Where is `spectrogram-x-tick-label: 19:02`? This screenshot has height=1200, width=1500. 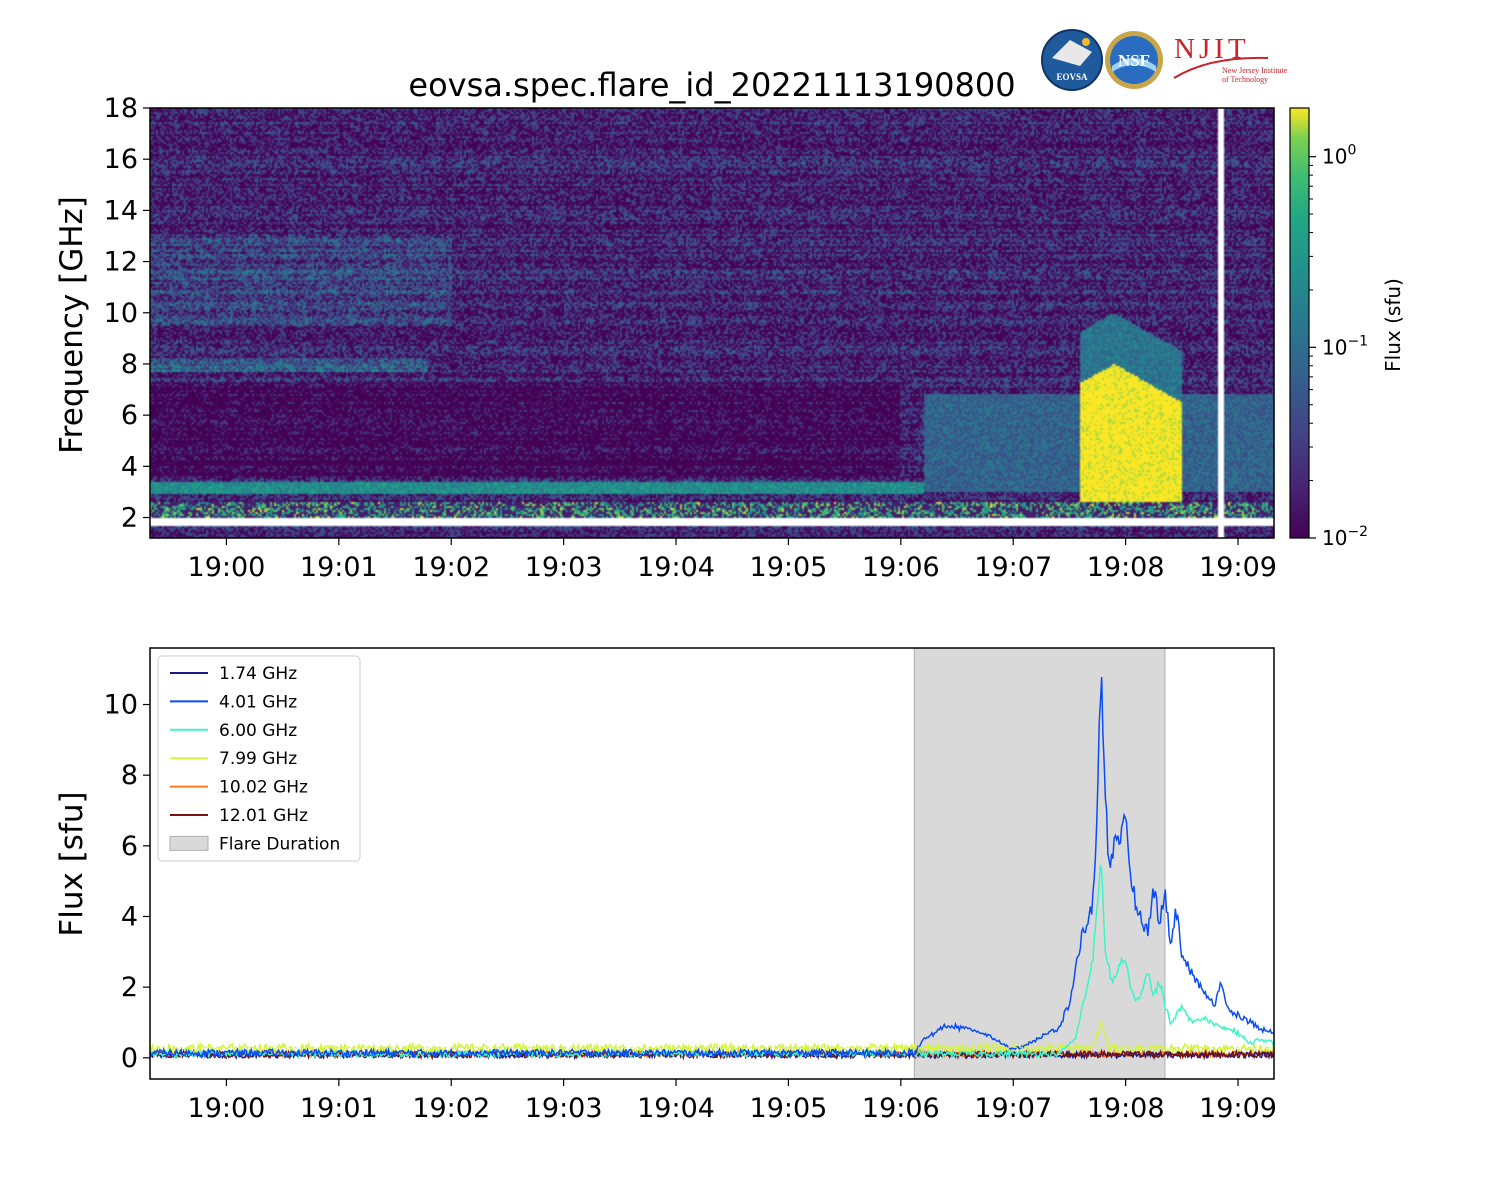
spectrogram-x-tick-label: 19:02 is located at coordinates (451, 567).